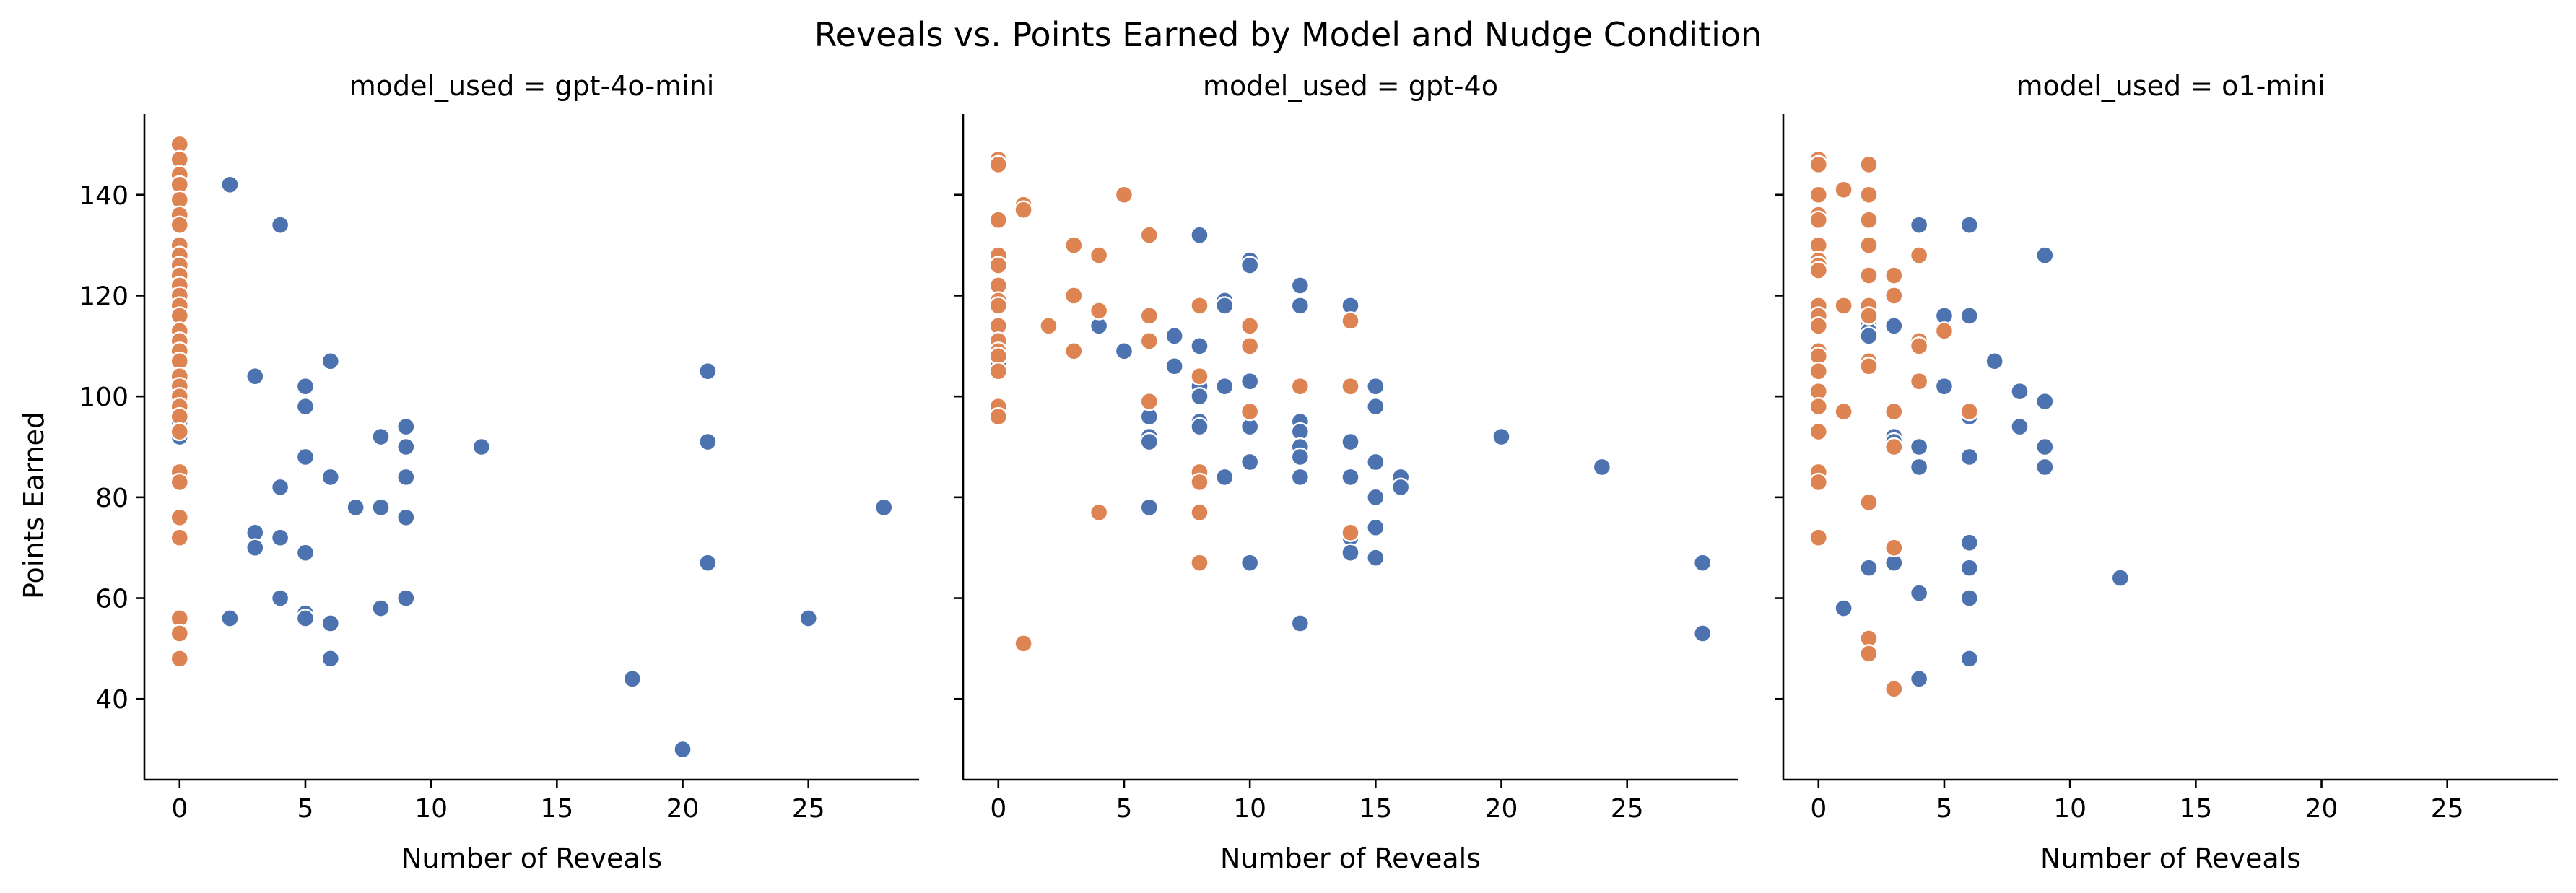 The height and width of the screenshot is (893, 2576). Describe the element at coordinates (532, 86) in the screenshot. I see `panel-title: model_used = gpt-4o-mini` at that location.